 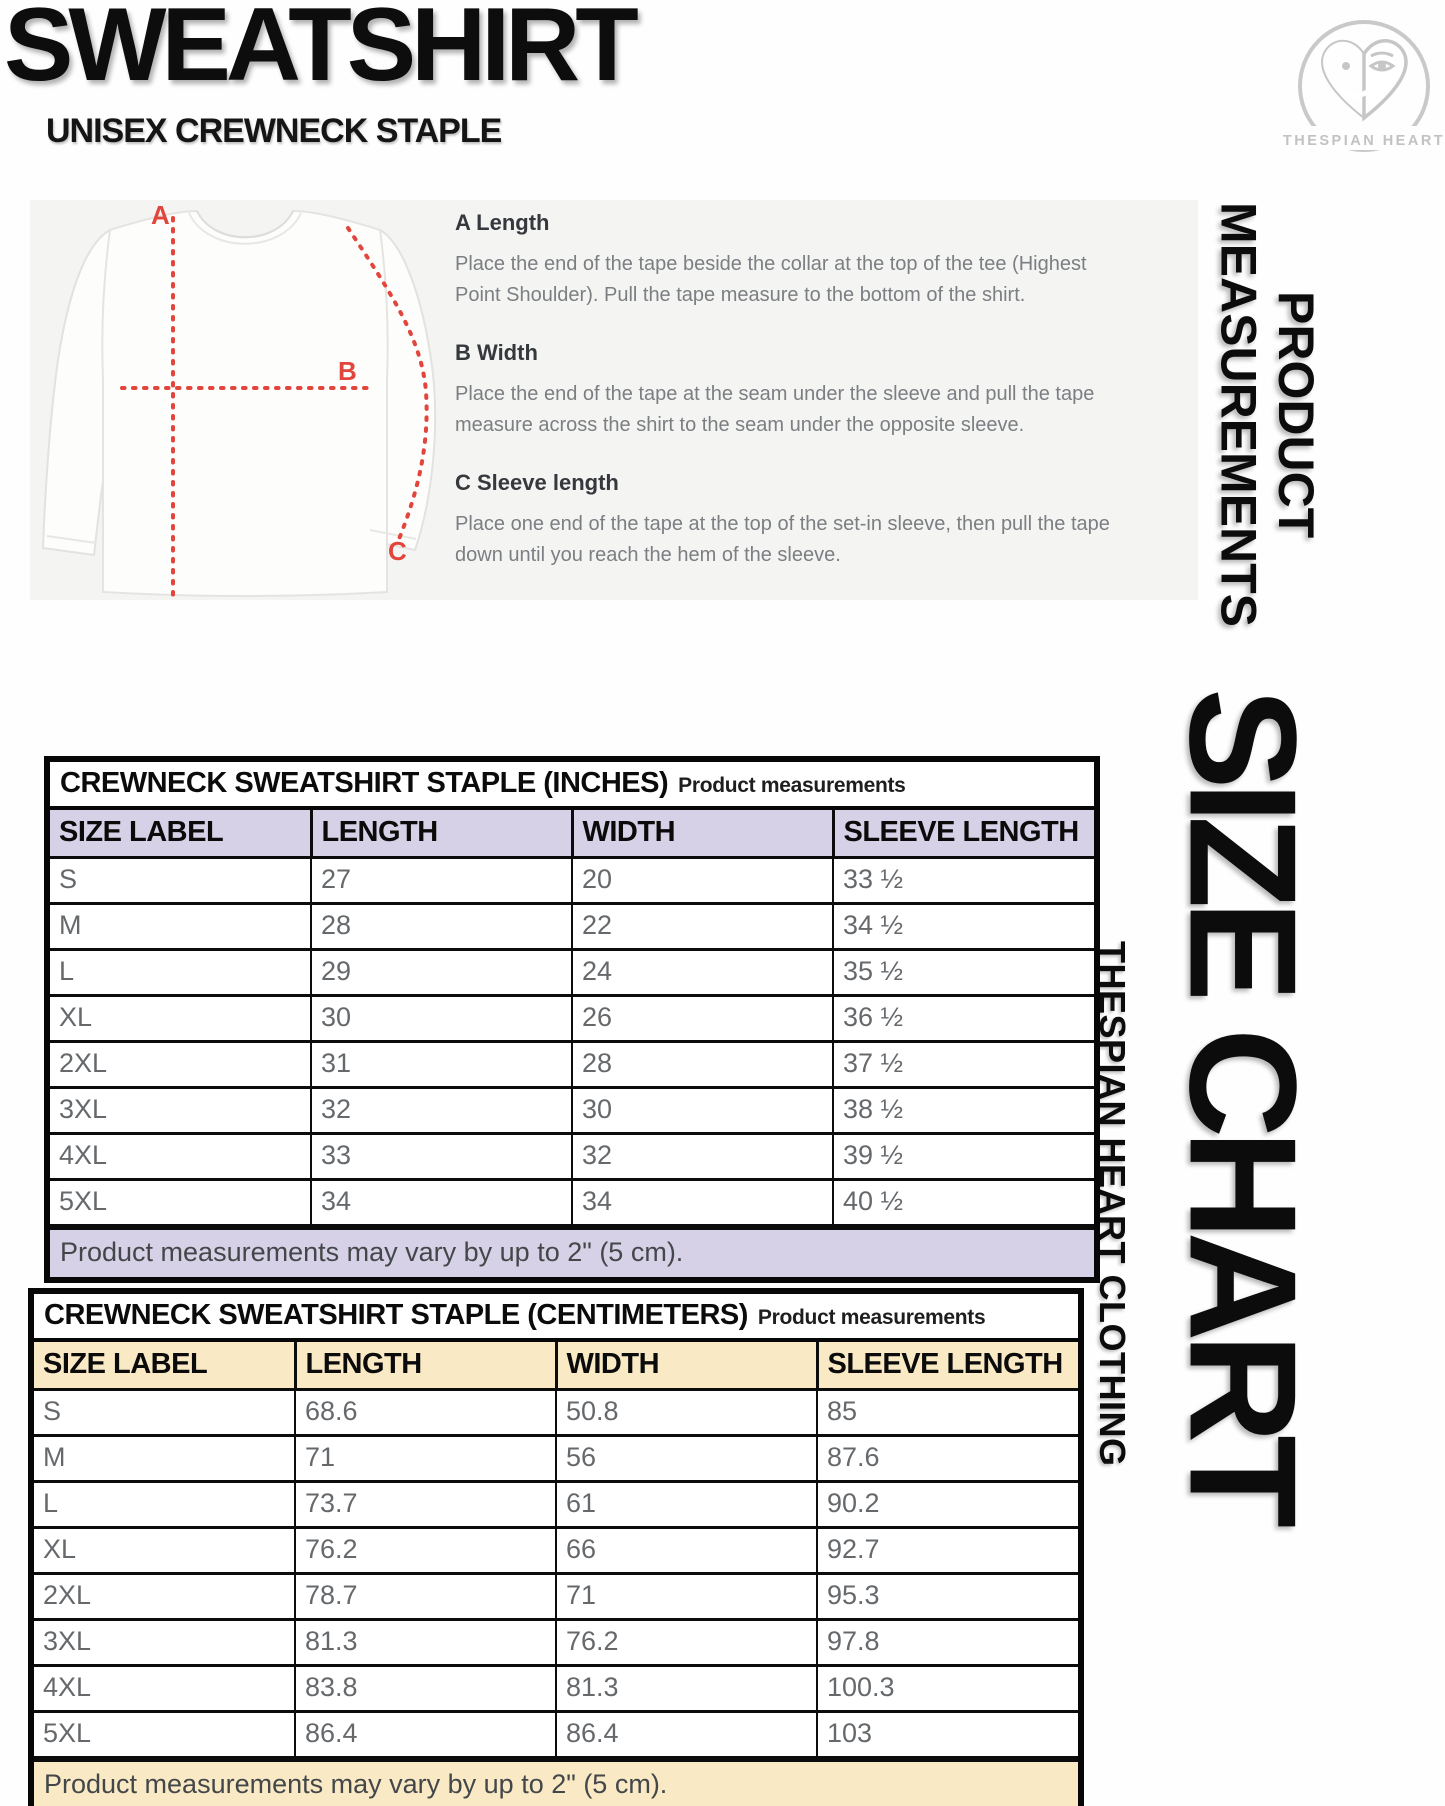 What do you see at coordinates (947, 1504) in the screenshot?
I see `table-cell: 90.2` at bounding box center [947, 1504].